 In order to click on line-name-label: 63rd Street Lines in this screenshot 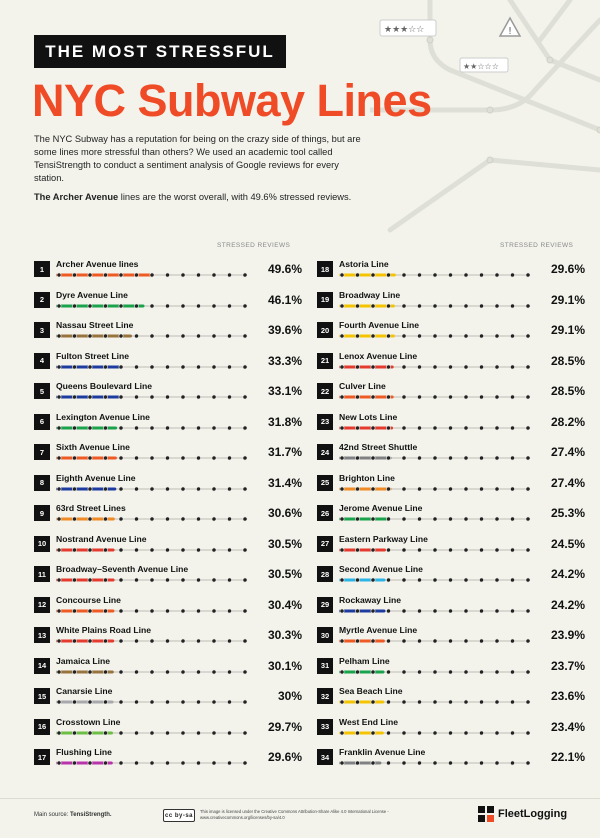, I will do `click(91, 508)`.